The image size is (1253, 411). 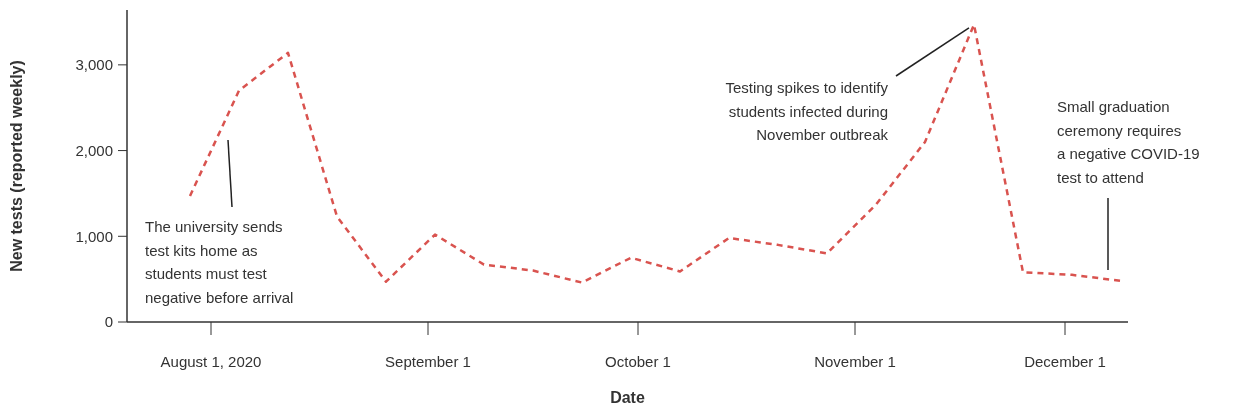 What do you see at coordinates (627, 397) in the screenshot?
I see `x-axis-title: Date` at bounding box center [627, 397].